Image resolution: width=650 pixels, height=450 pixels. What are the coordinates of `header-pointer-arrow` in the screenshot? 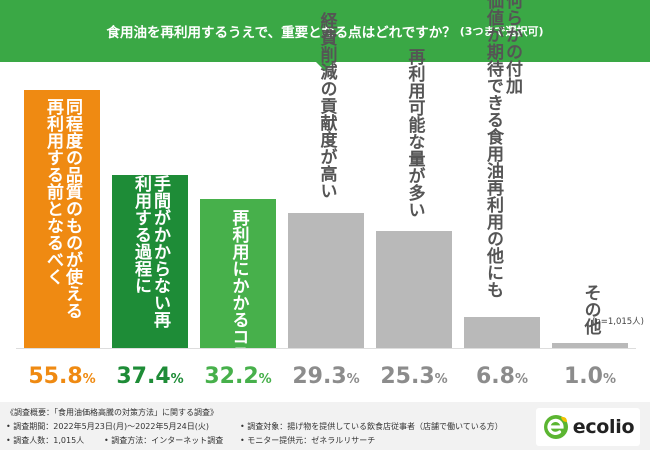 It's located at (325, 66).